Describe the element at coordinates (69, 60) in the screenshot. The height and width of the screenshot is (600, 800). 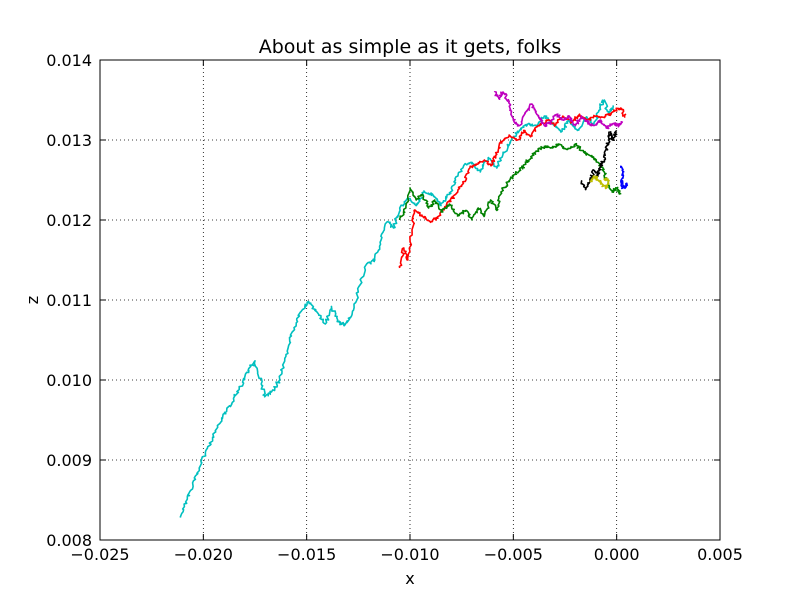
I see `y-tick-label: 0.014` at that location.